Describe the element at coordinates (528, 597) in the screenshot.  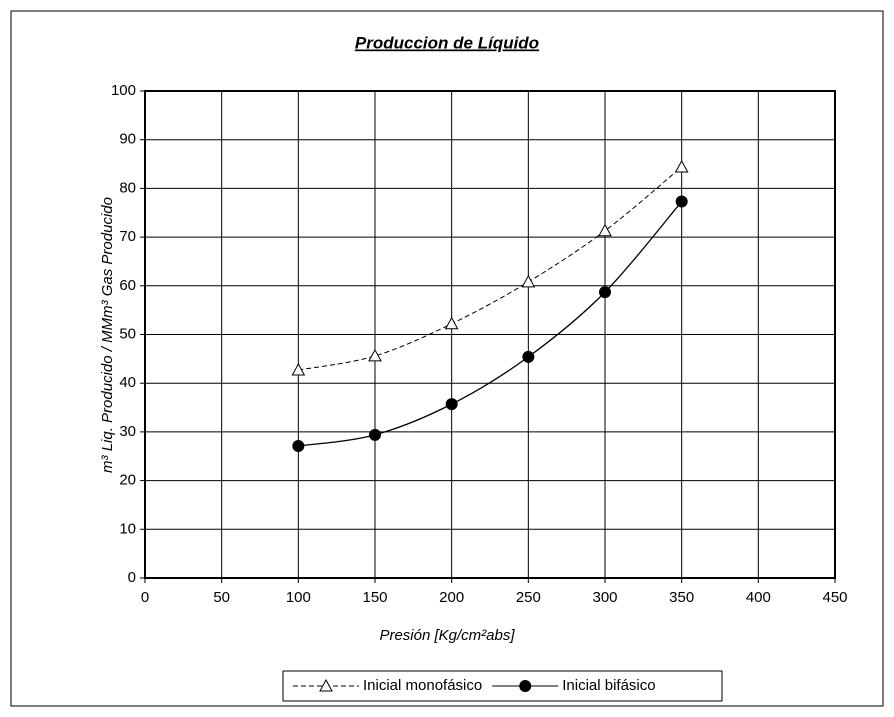
I see `x-tick-label: 250` at that location.